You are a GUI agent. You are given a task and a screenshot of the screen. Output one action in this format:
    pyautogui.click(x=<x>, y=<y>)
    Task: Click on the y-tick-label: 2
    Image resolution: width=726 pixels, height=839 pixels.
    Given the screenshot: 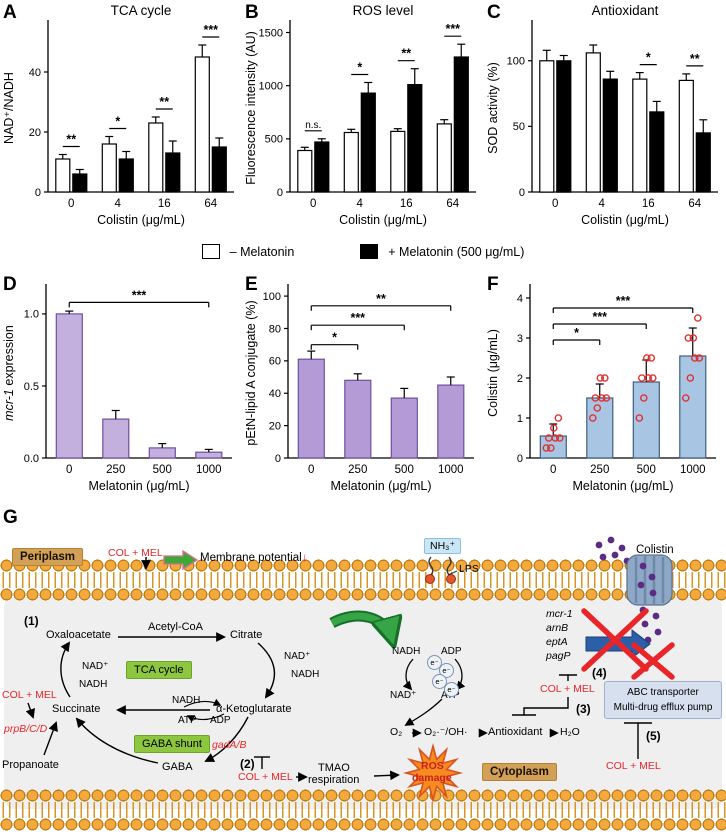 What is the action you would take?
    pyautogui.click(x=520, y=379)
    